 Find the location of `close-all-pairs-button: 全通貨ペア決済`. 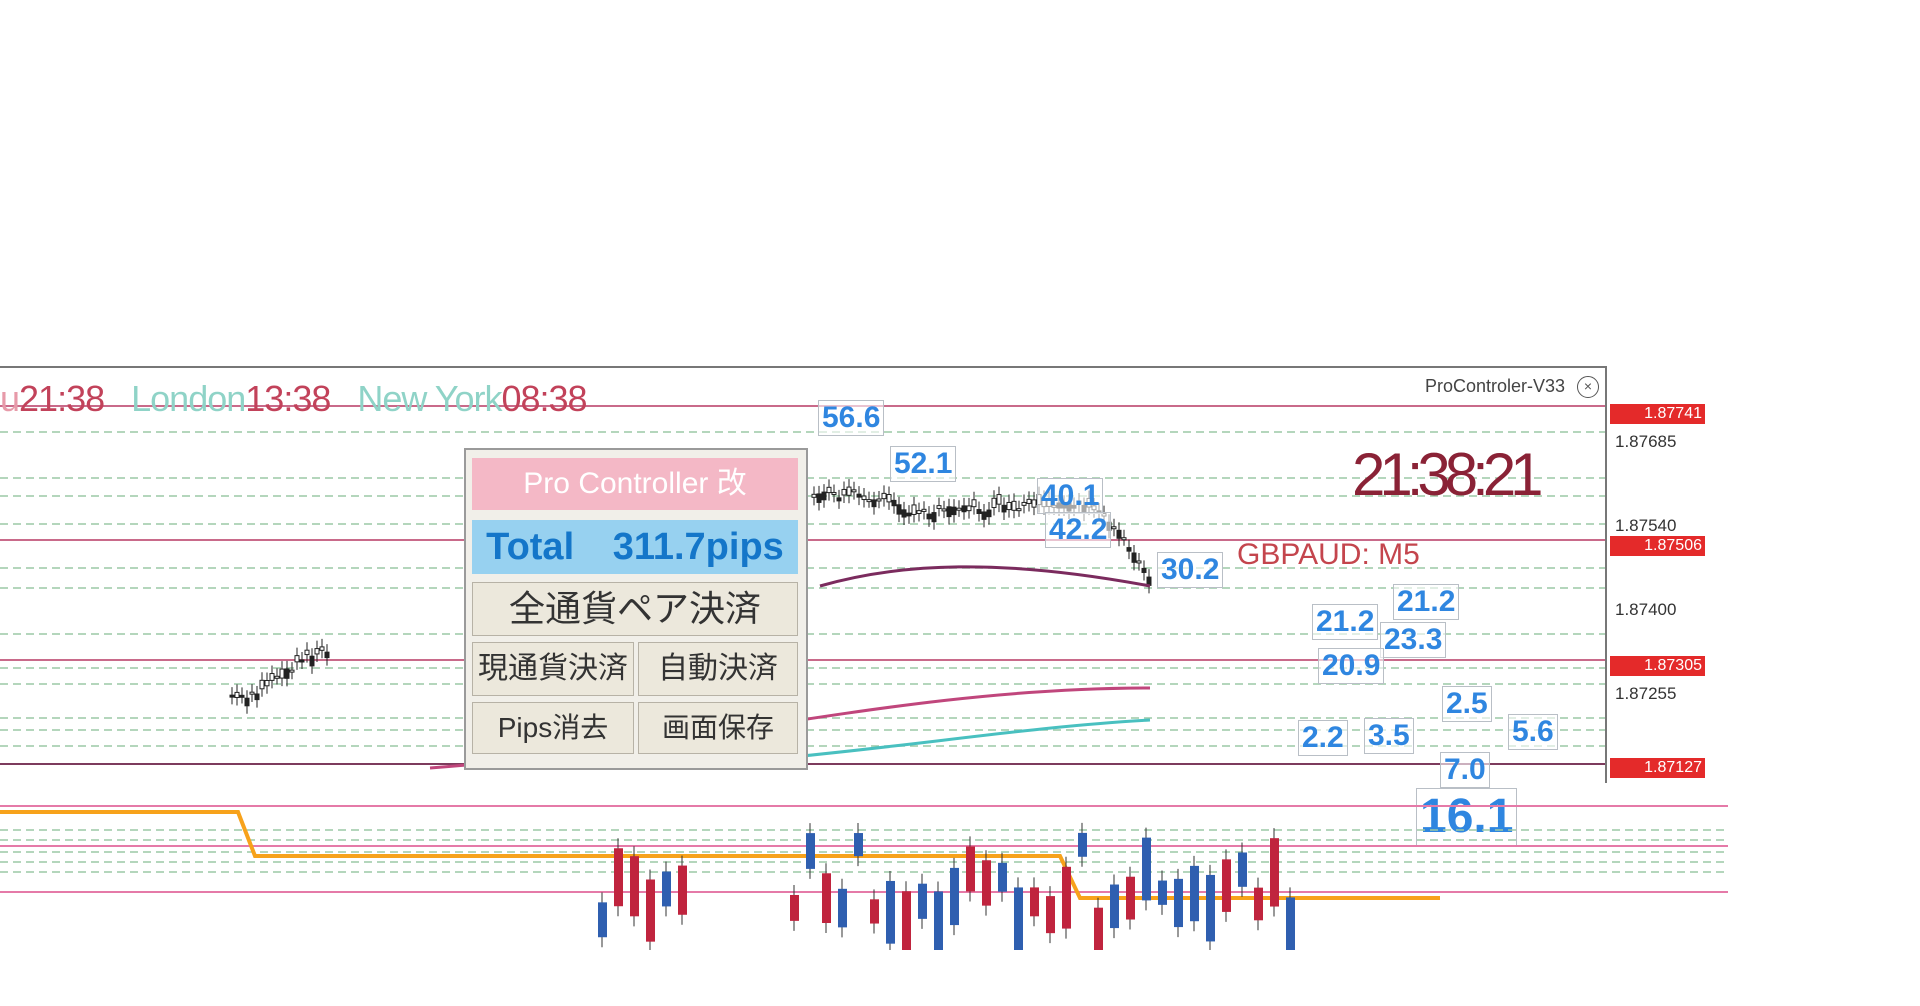

close-all-pairs-button: 全通貨ペア決済 is located at coordinates (635, 609).